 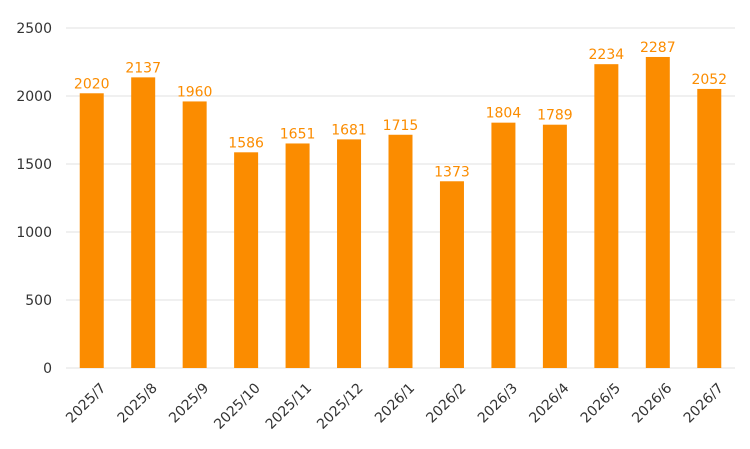 What do you see at coordinates (452, 172) in the screenshot?
I see `data-label: 1373` at bounding box center [452, 172].